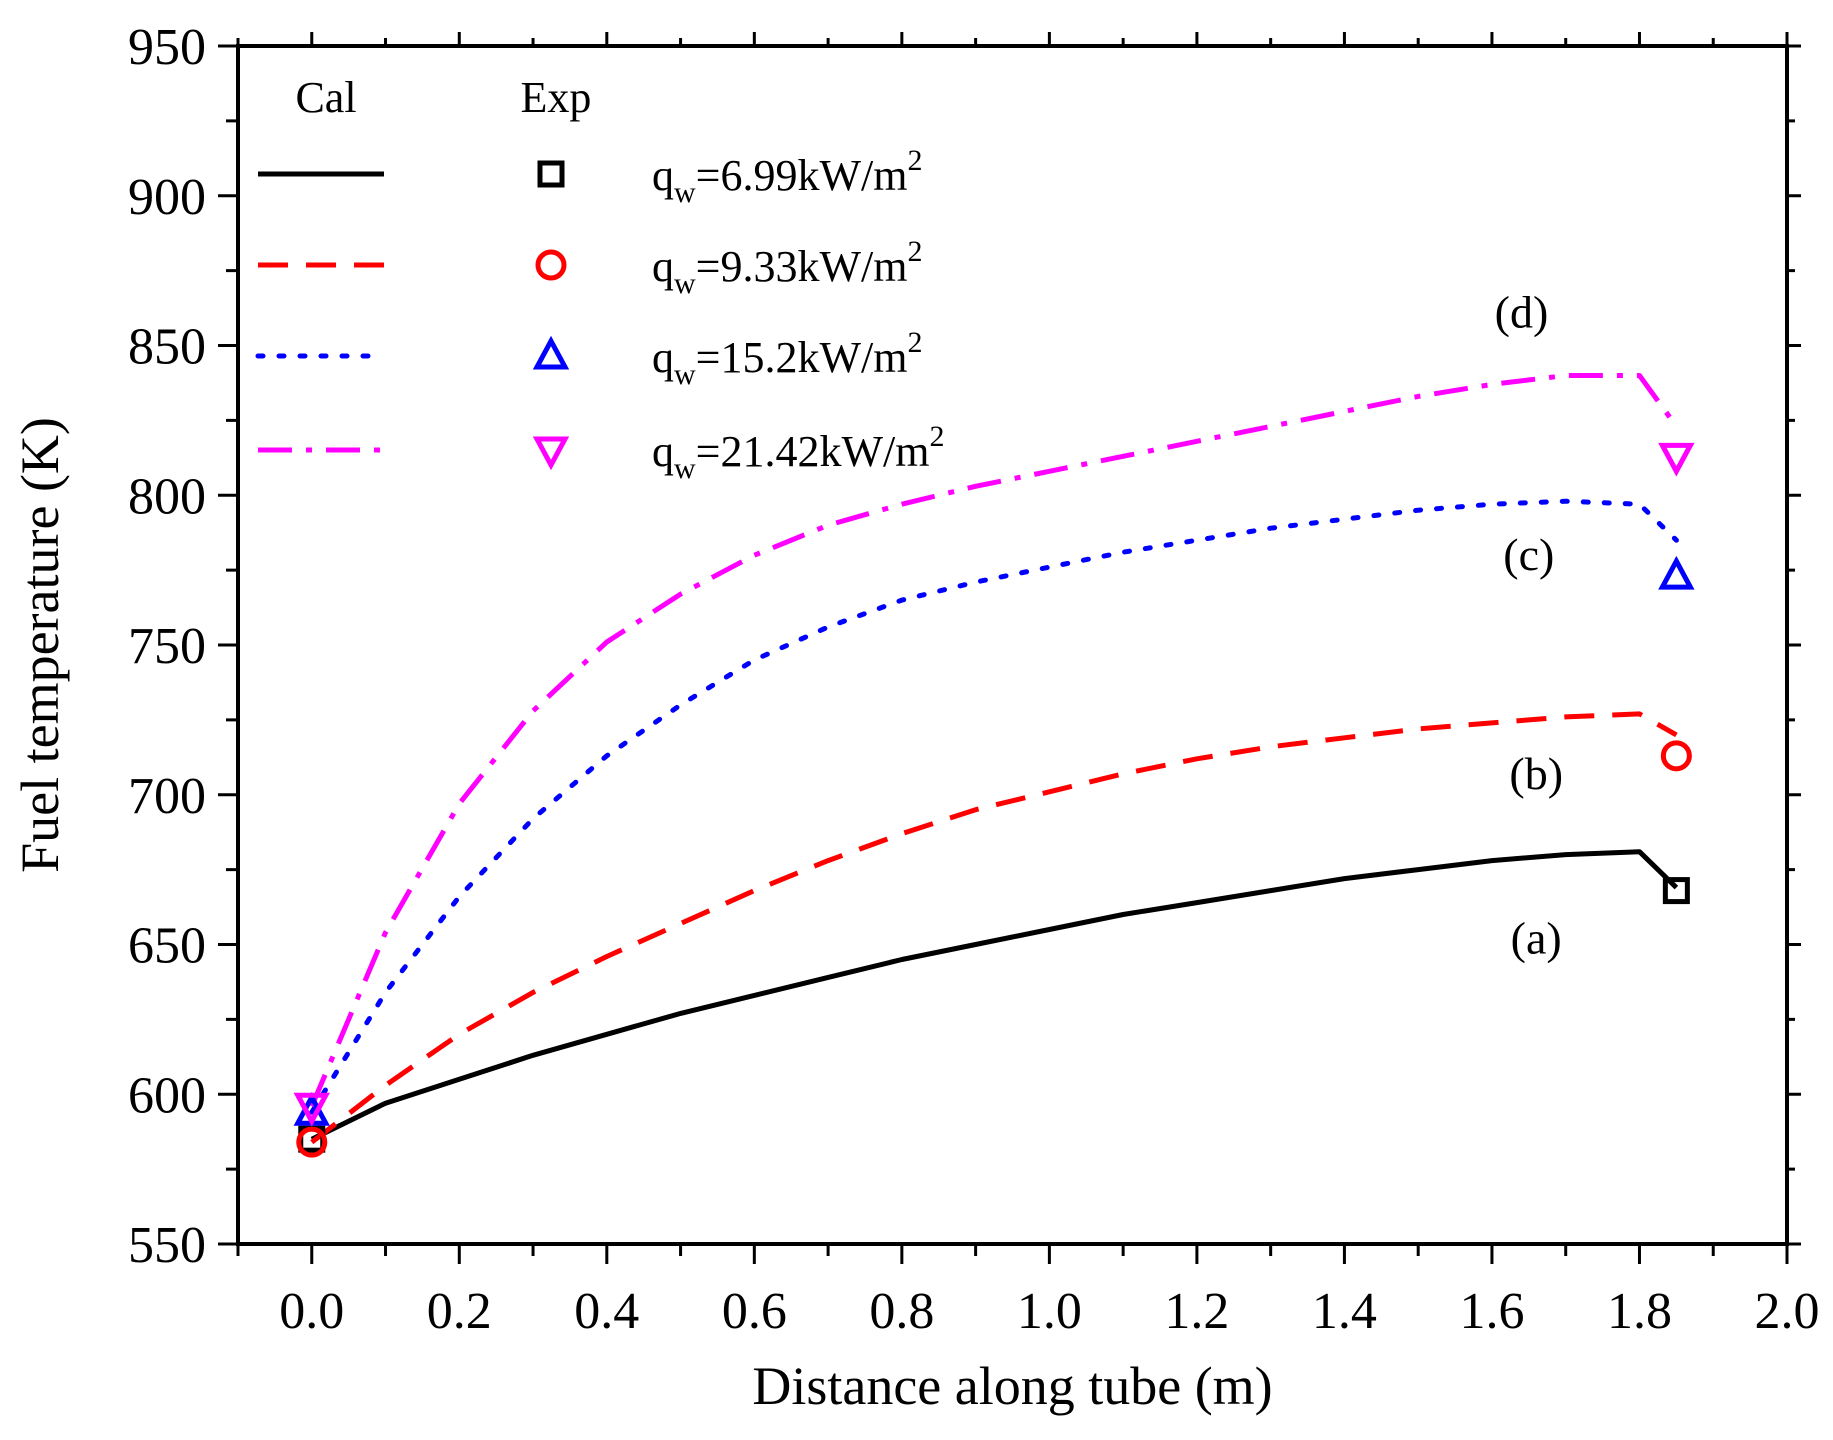 The width and height of the screenshot is (1833, 1440). I want to click on x-tick-label: 0.0, so click(311, 1311).